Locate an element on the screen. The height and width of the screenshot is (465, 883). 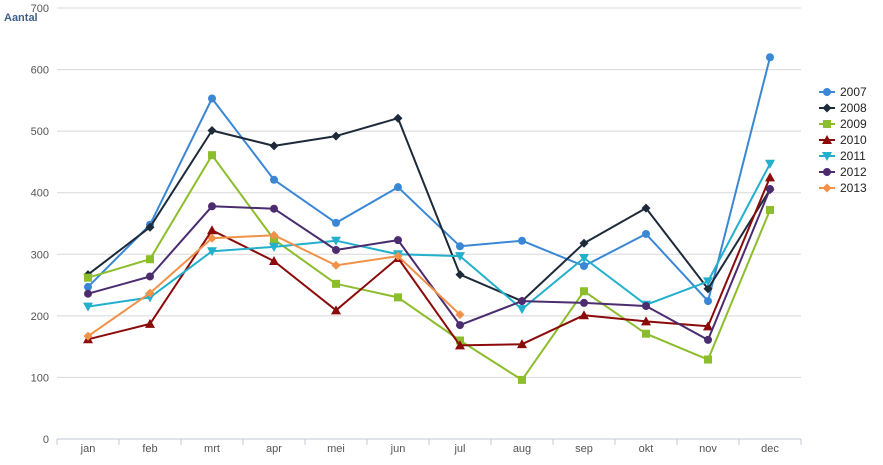
x-tick-label: mei is located at coordinates (336, 449).